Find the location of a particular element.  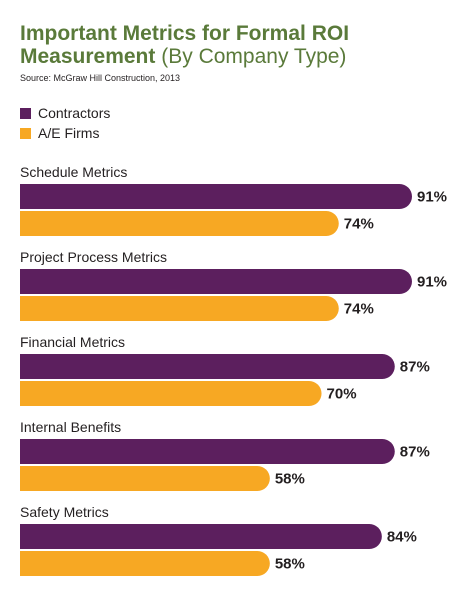

legend-label-ae-firms: A/E Firms is located at coordinates (69, 133).